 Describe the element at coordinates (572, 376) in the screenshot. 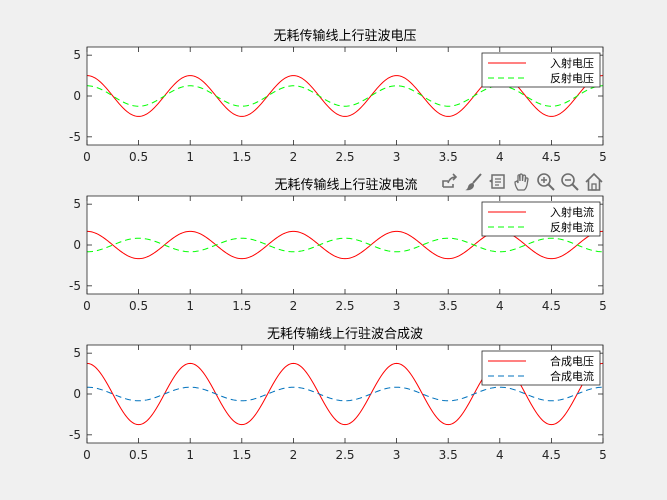

I see `legend-label: 合成电流` at that location.